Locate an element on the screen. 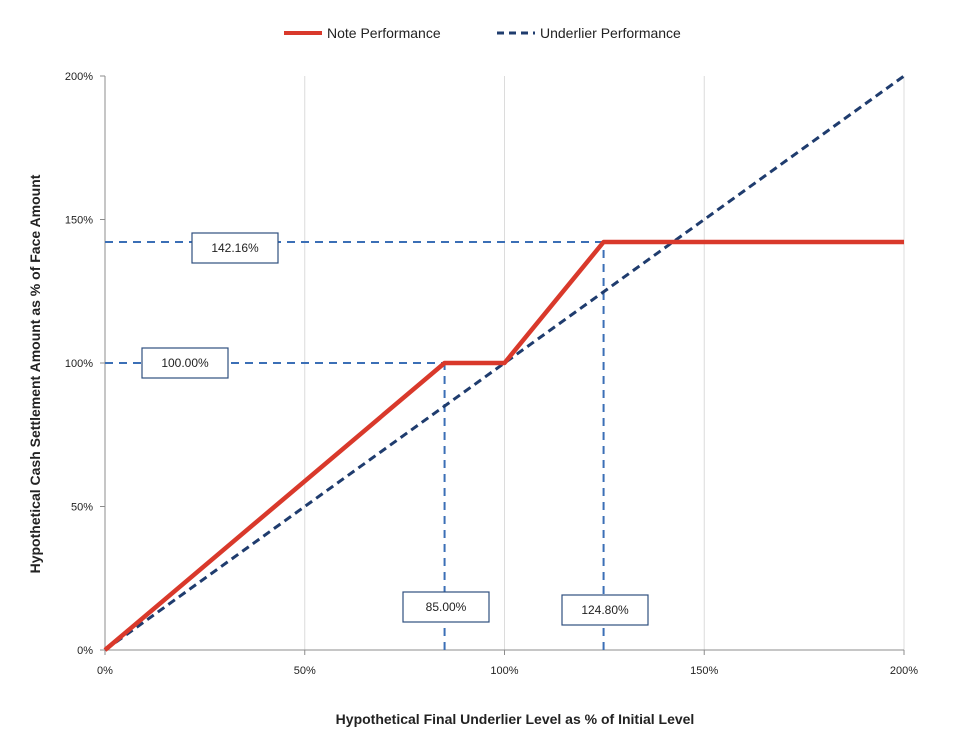 This screenshot has width=974, height=753. legend-label-underlier-performance: Underlier Performance is located at coordinates (610, 33).